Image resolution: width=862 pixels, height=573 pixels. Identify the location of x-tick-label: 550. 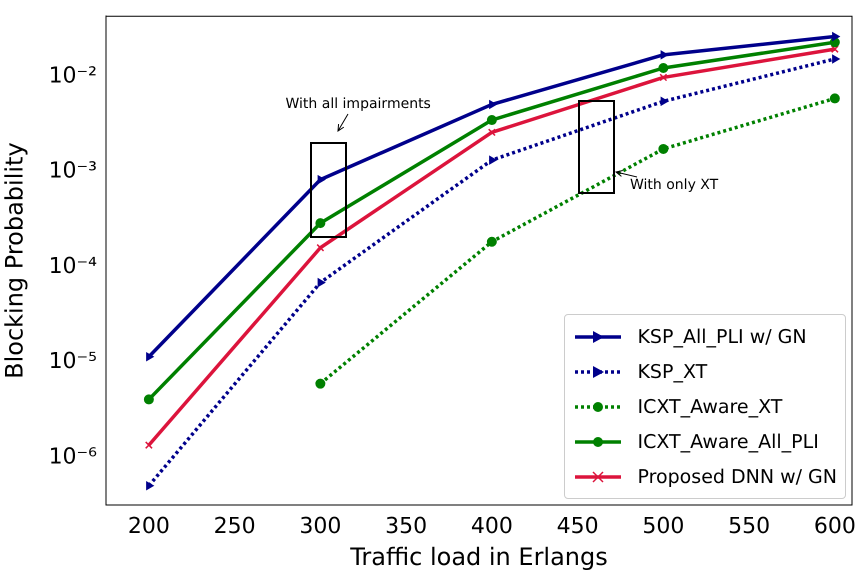
(749, 526).